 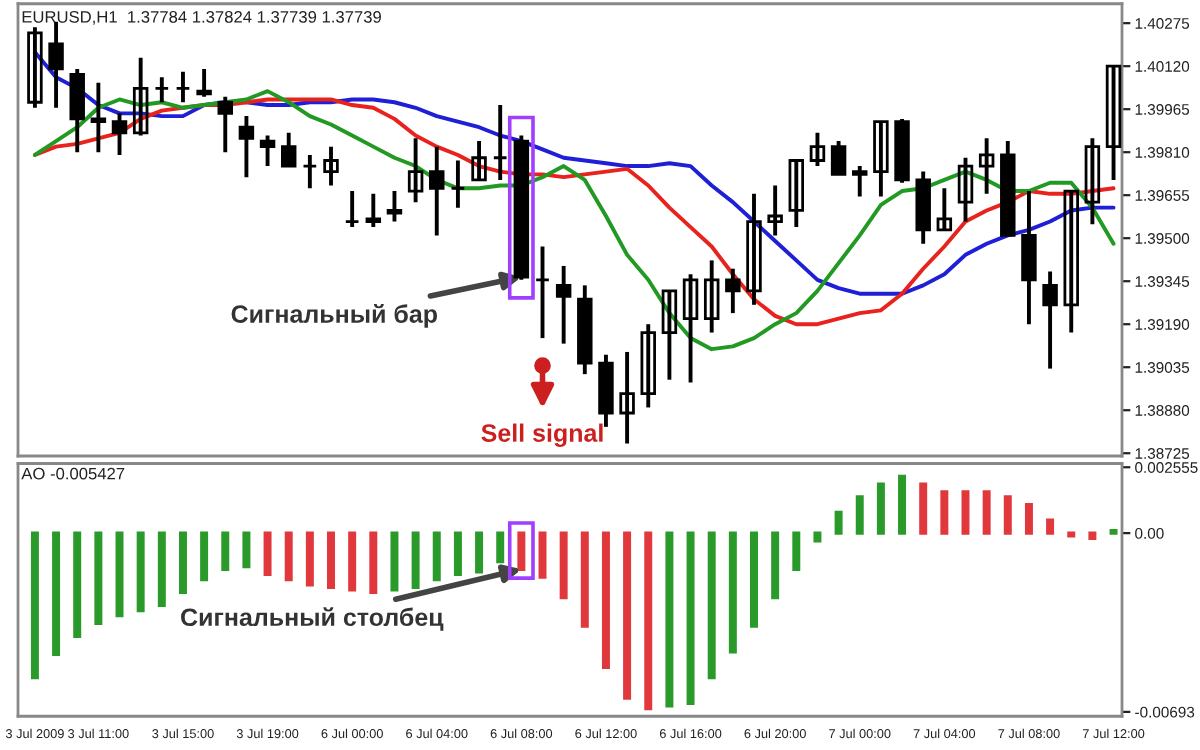 I want to click on annotation: Сигнальный столбец, so click(x=312, y=619).